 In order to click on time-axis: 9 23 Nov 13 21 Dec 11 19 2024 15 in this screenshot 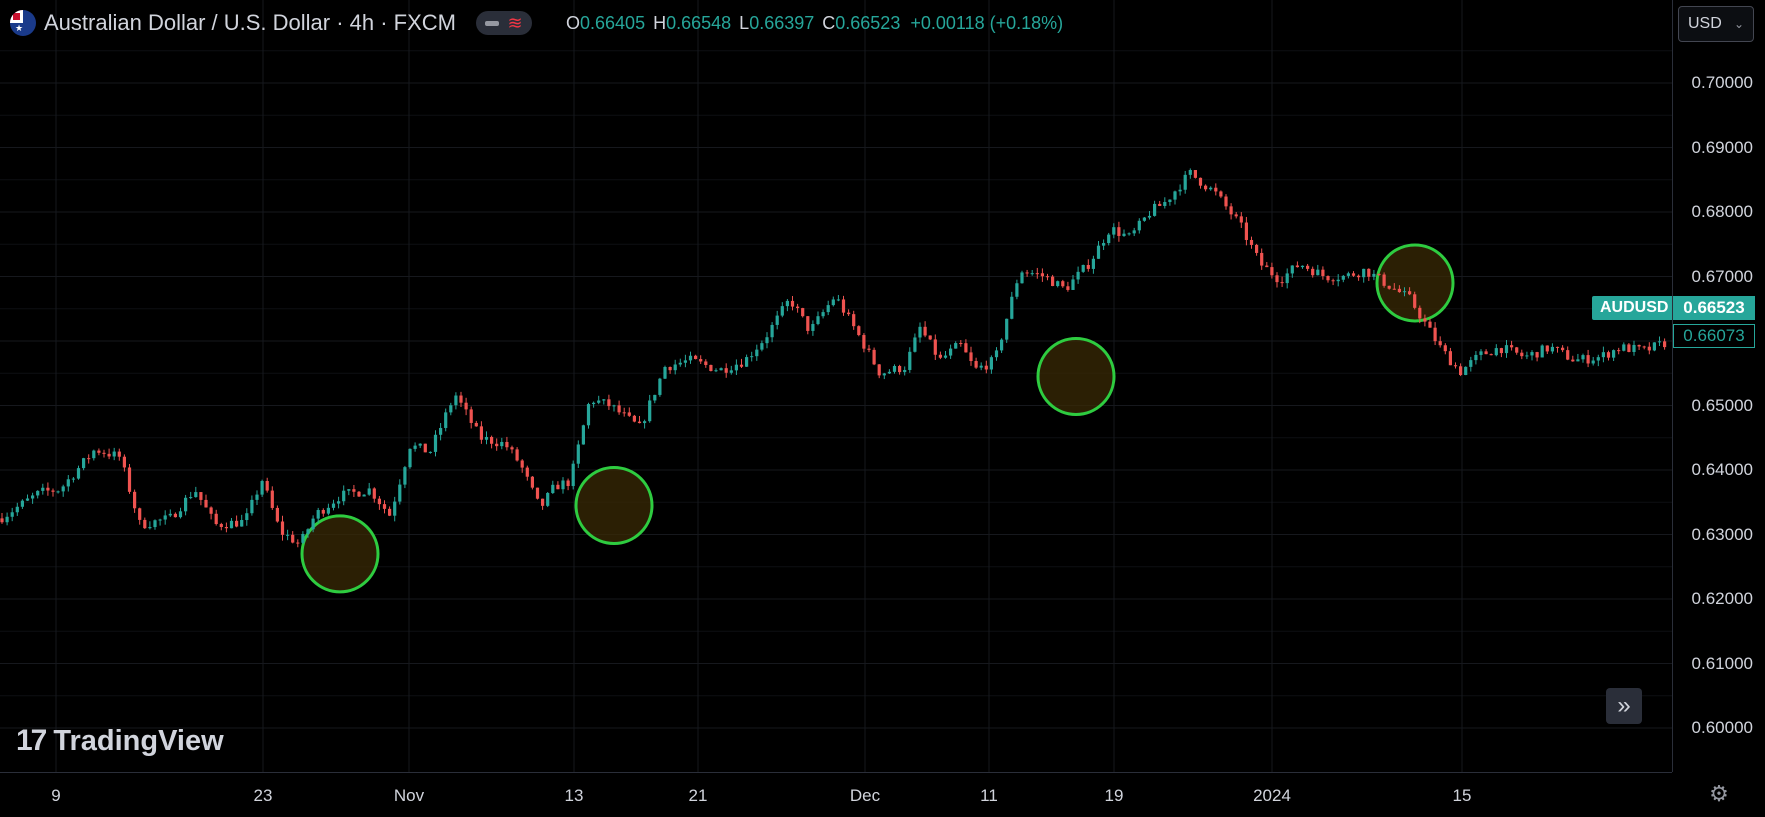, I will do `click(836, 794)`.